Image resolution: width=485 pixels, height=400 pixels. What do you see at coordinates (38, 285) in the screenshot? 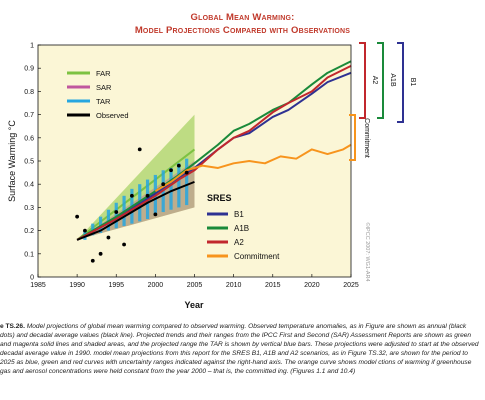
I see `x-tick-label: 1985` at bounding box center [38, 285].